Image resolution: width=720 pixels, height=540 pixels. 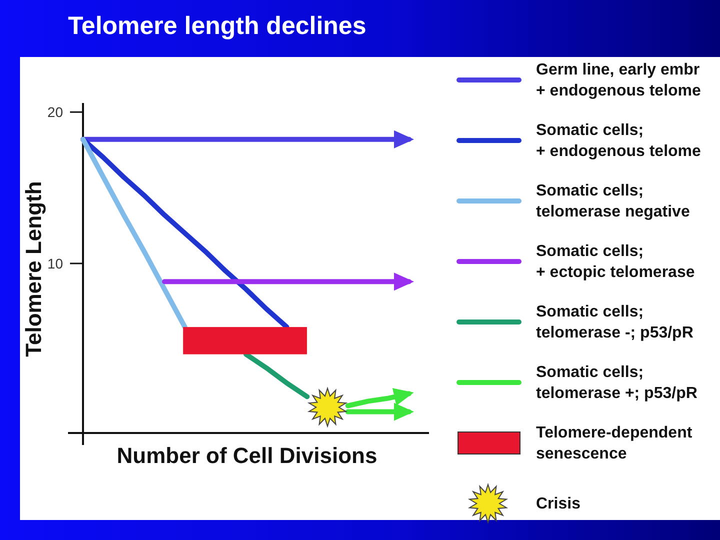 I want to click on x-axis-title: Number of Cell Divisions, so click(x=247, y=455).